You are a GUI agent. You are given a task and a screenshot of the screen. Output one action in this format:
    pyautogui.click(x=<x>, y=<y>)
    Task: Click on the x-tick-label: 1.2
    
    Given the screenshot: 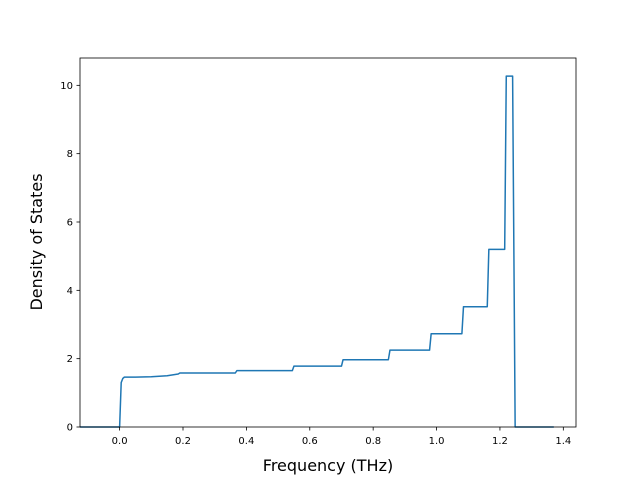 What is the action you would take?
    pyautogui.click(x=500, y=441)
    